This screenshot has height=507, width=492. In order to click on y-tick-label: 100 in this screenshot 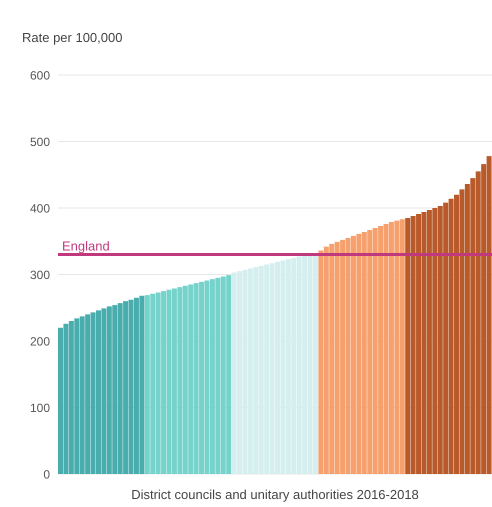, I will do `click(40, 407)`.